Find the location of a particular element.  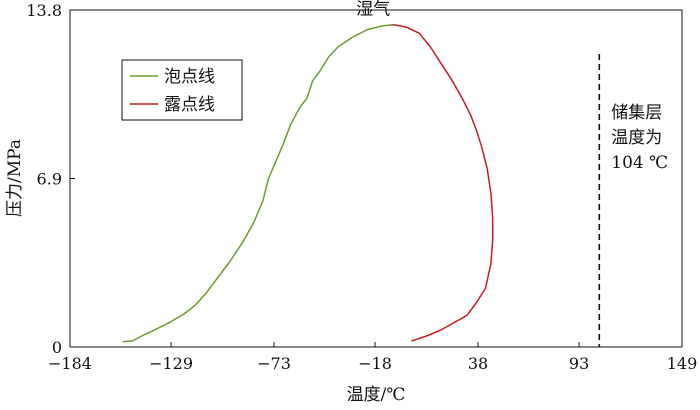

y-axis-label: 压力/MPa is located at coordinates (15, 178).